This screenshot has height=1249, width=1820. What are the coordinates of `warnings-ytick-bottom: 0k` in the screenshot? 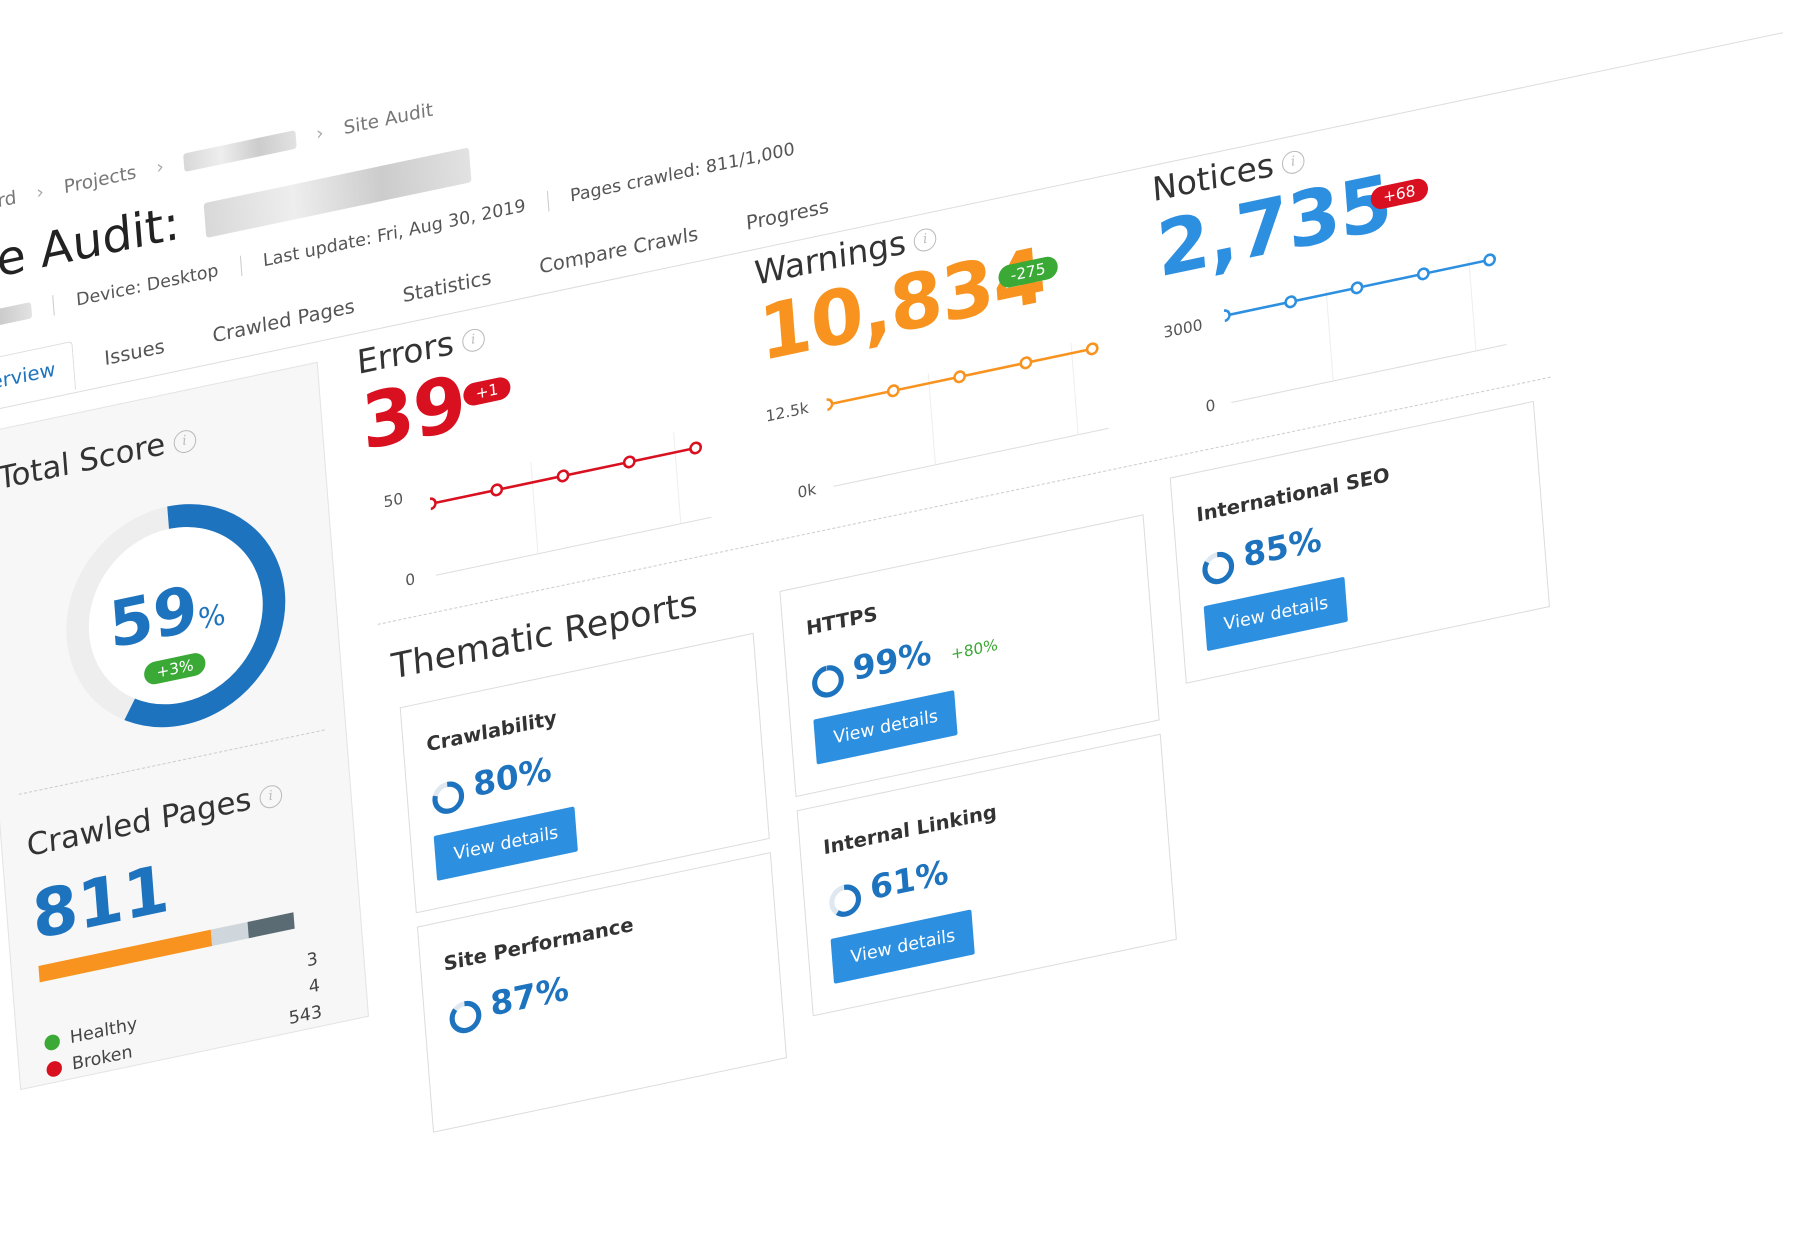 It's located at (806, 491).